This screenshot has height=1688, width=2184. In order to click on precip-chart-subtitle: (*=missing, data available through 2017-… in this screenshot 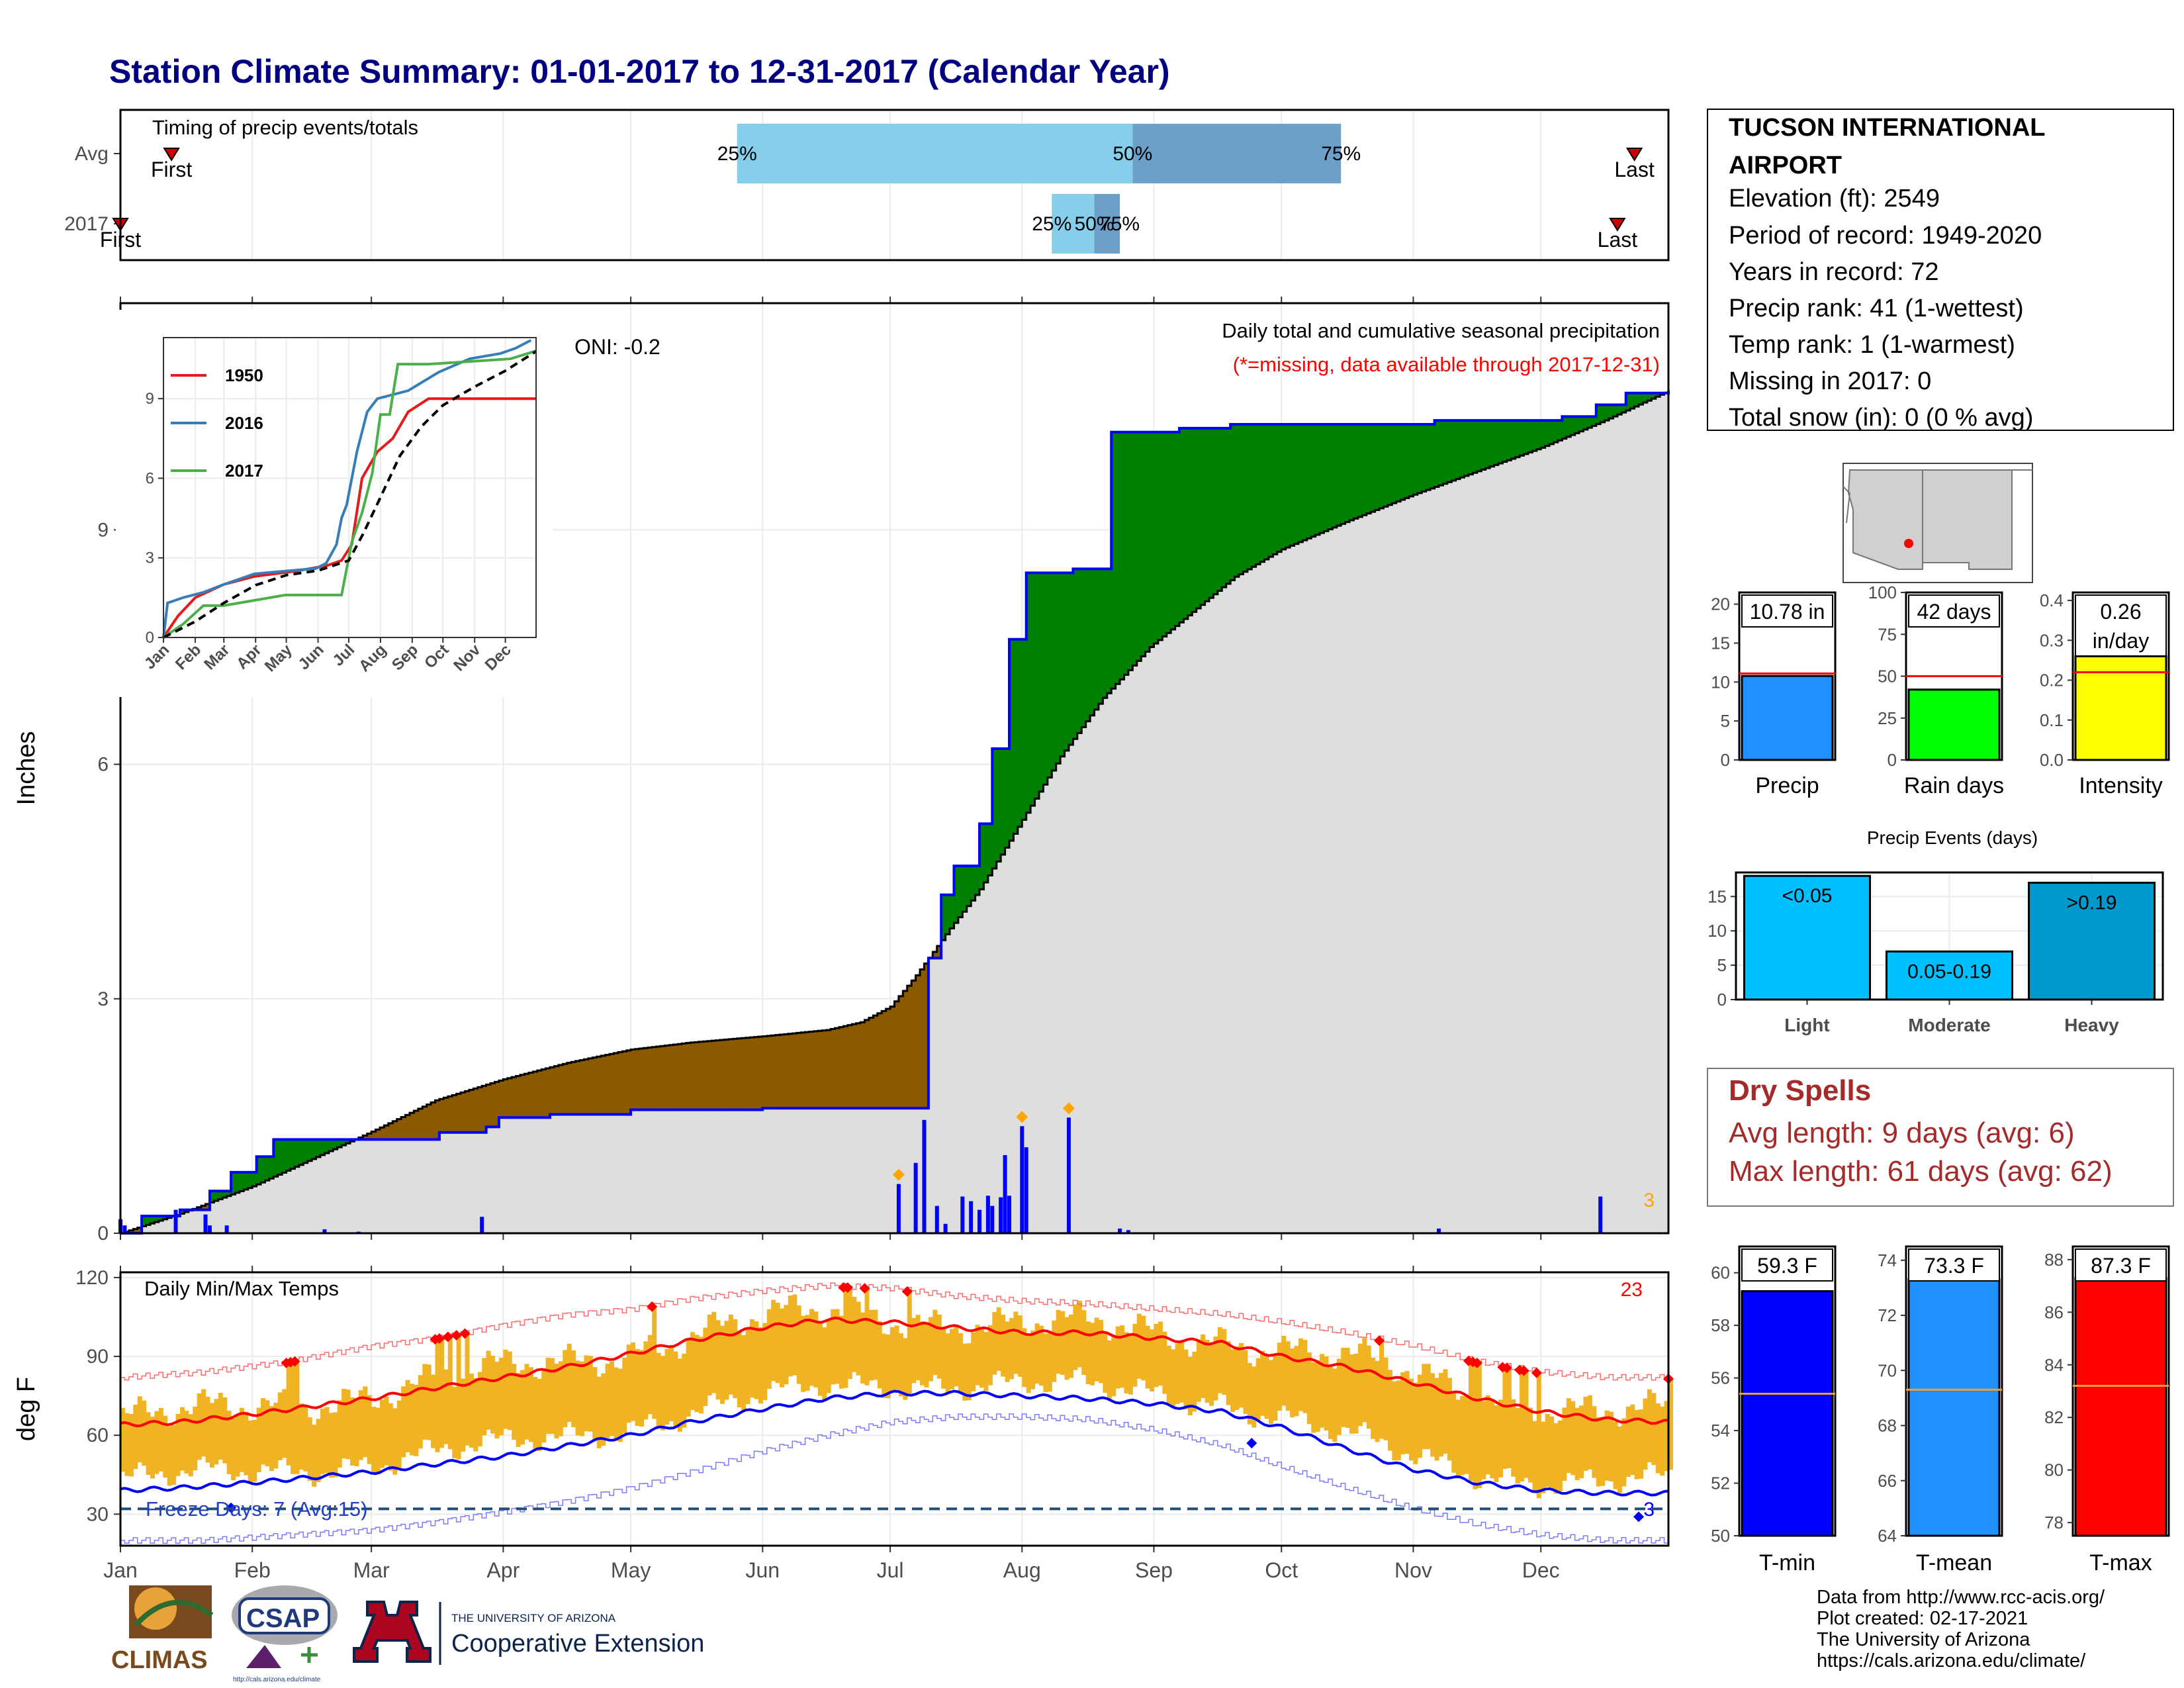, I will do `click(1447, 364)`.